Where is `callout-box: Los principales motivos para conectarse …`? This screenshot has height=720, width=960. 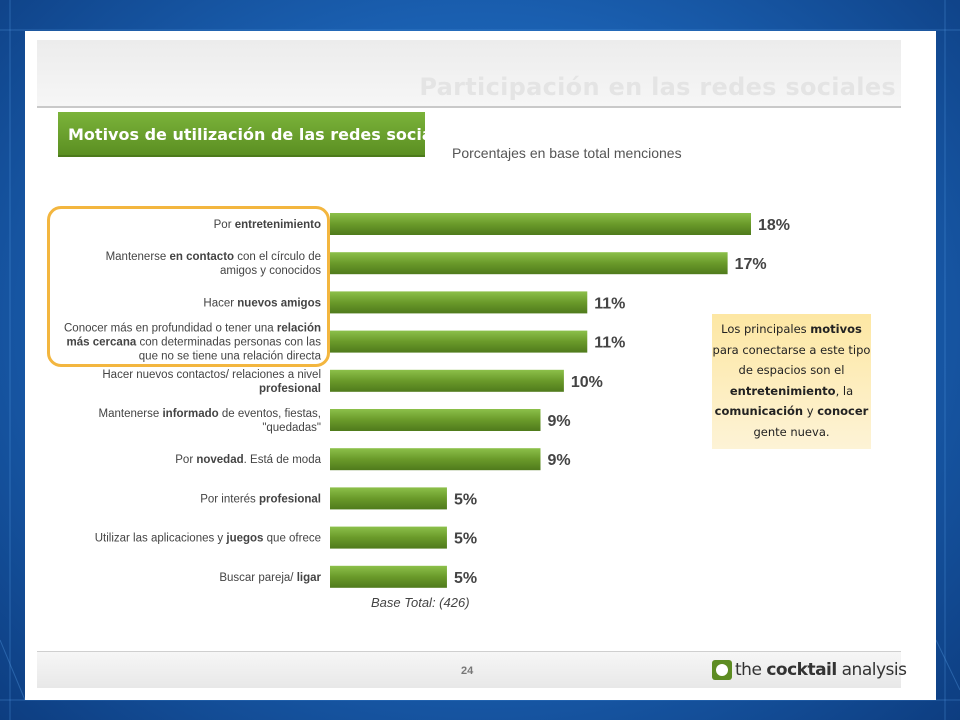
callout-box: Los principales motivos para conectarse … is located at coordinates (791, 381).